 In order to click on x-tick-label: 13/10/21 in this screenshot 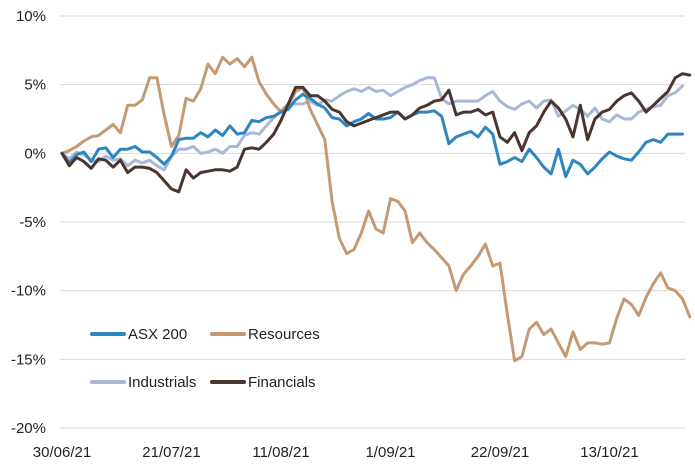, I will do `click(609, 452)`.